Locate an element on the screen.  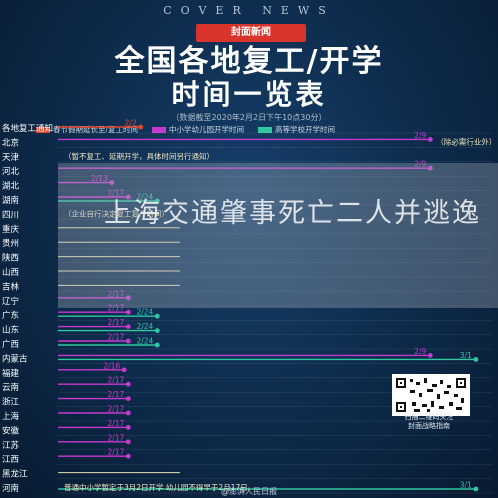
region-label: 安徽 is located at coordinates (11, 430).